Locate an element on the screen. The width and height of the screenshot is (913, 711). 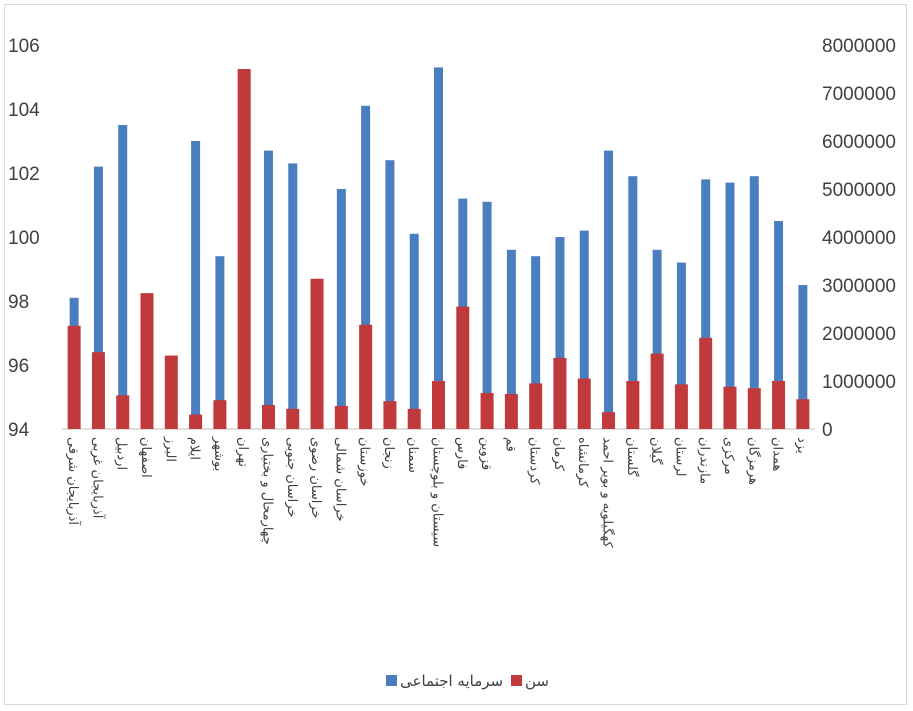
left-axis-ticks: 94 96 98 100 102 104 106 is located at coordinates (24, 238).